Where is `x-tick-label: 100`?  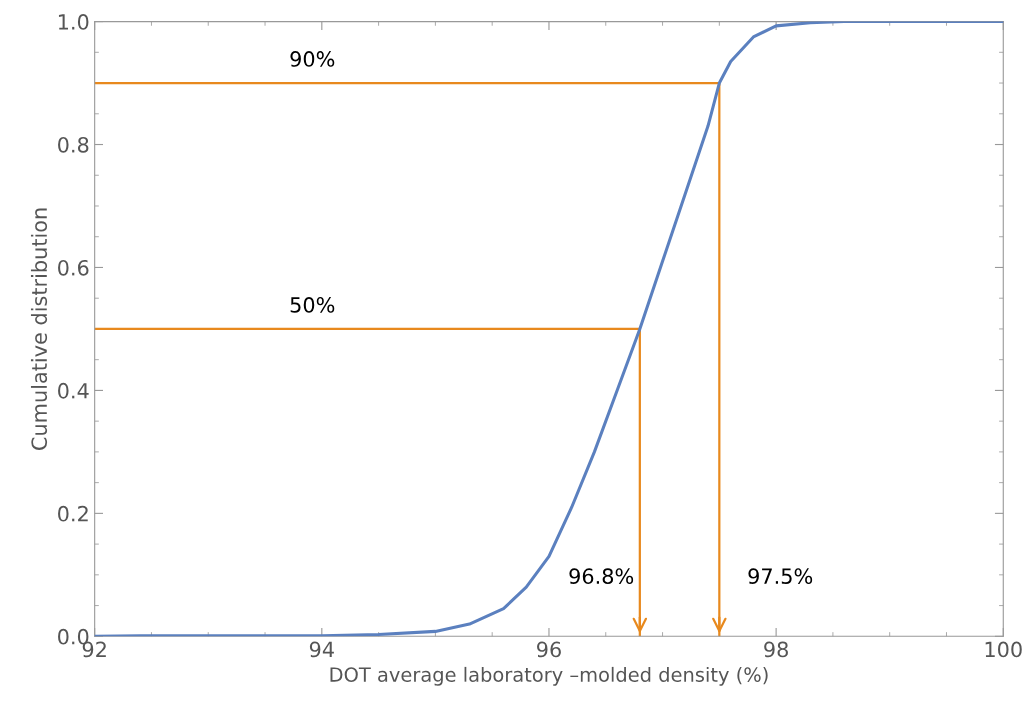 x-tick-label: 100 is located at coordinates (1003, 649).